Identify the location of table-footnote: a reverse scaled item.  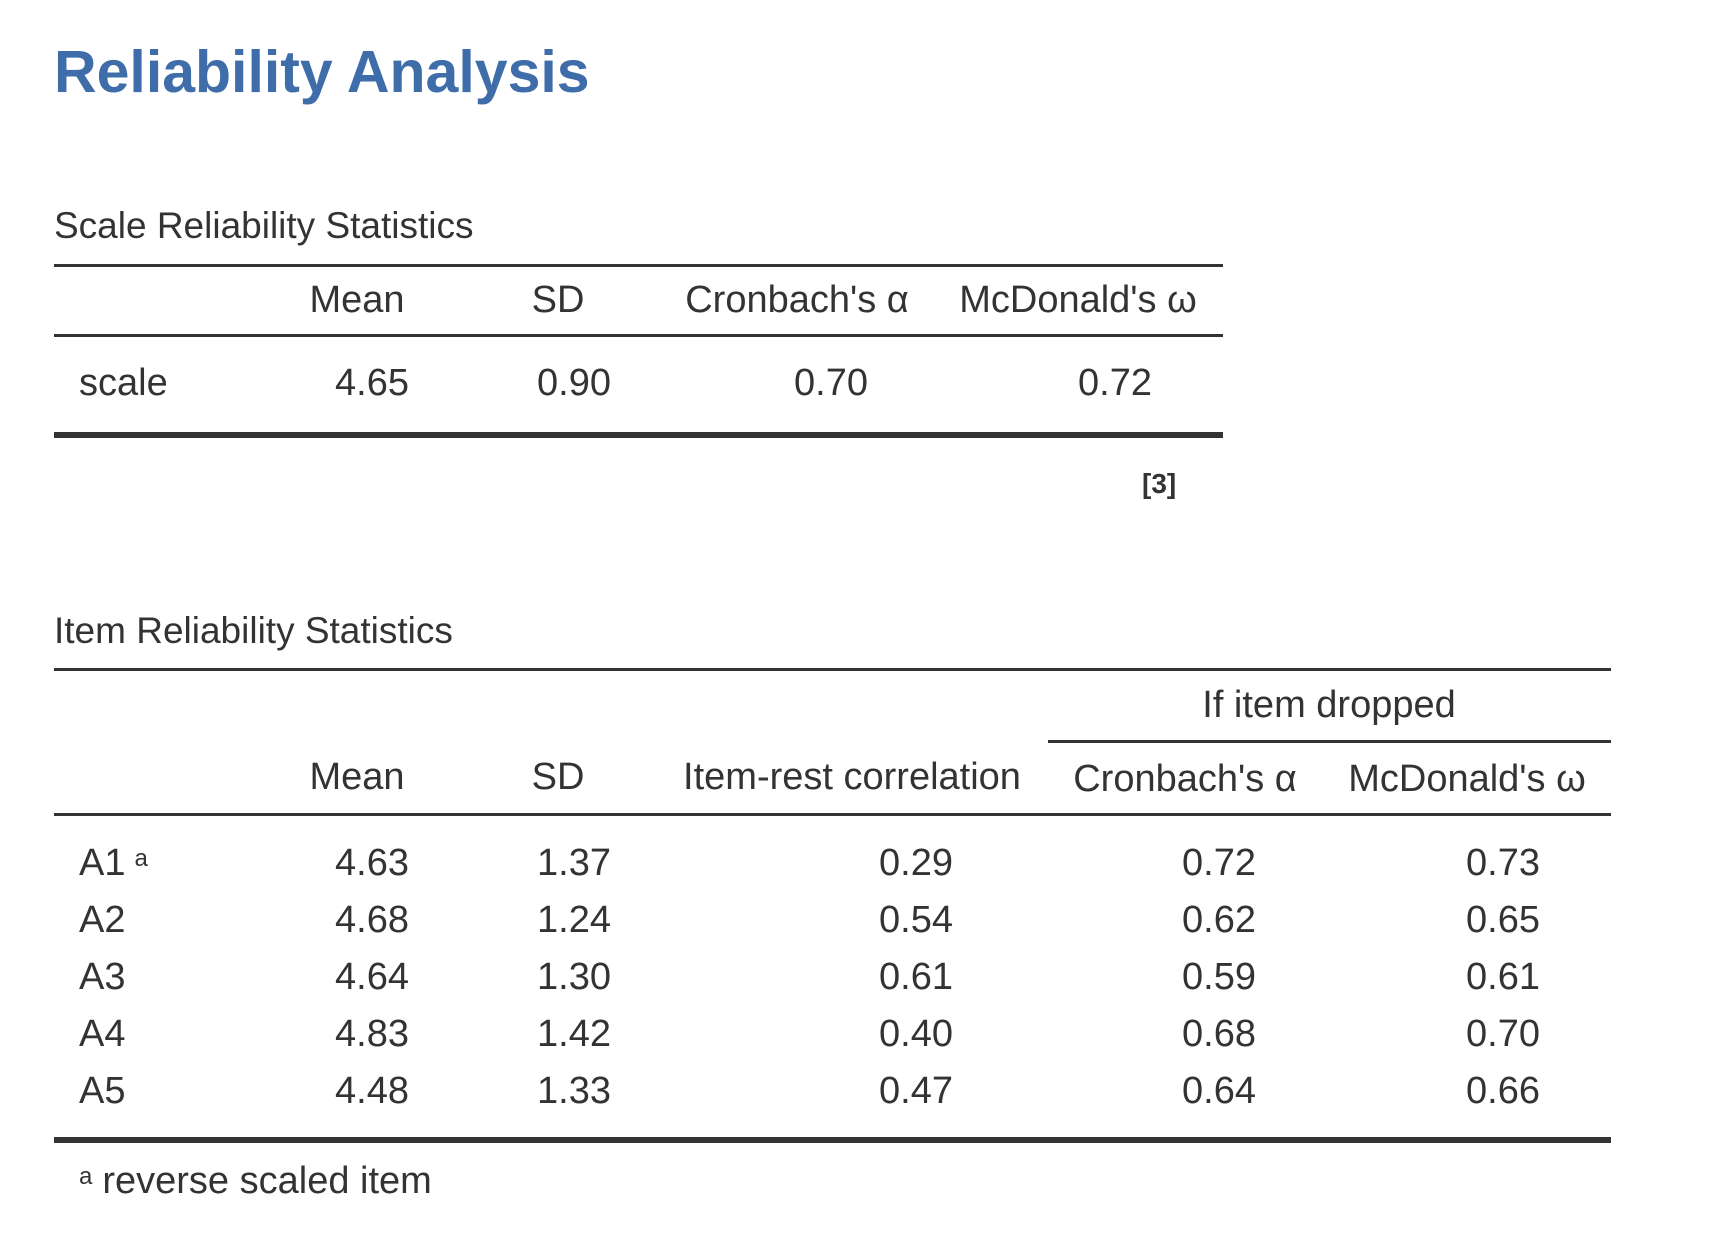
(255, 1181).